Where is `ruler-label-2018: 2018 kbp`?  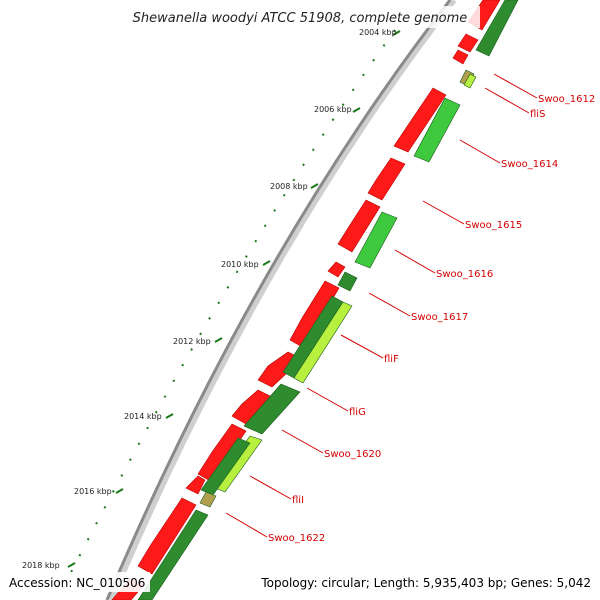
ruler-label-2018: 2018 kbp is located at coordinates (41, 565).